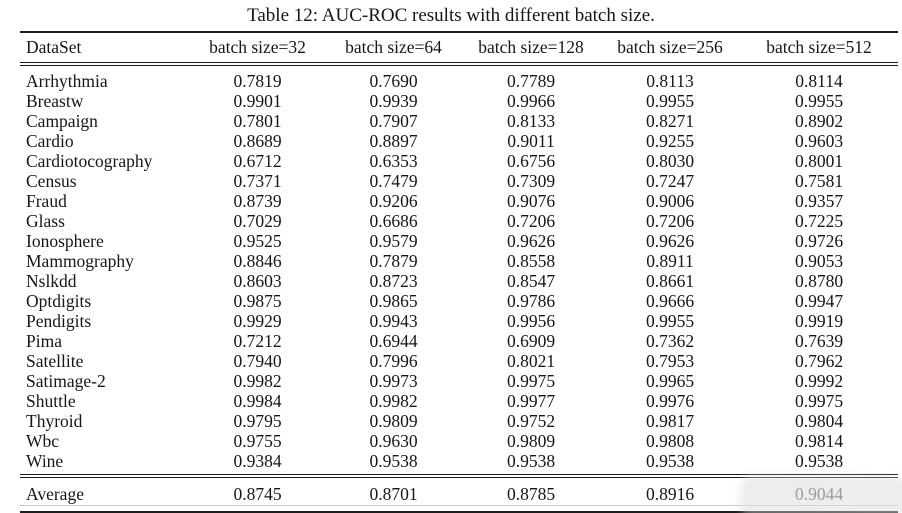 This screenshot has height=513, width=902. Describe the element at coordinates (80, 261) in the screenshot. I see `dataset-name-cell: Mammography` at that location.